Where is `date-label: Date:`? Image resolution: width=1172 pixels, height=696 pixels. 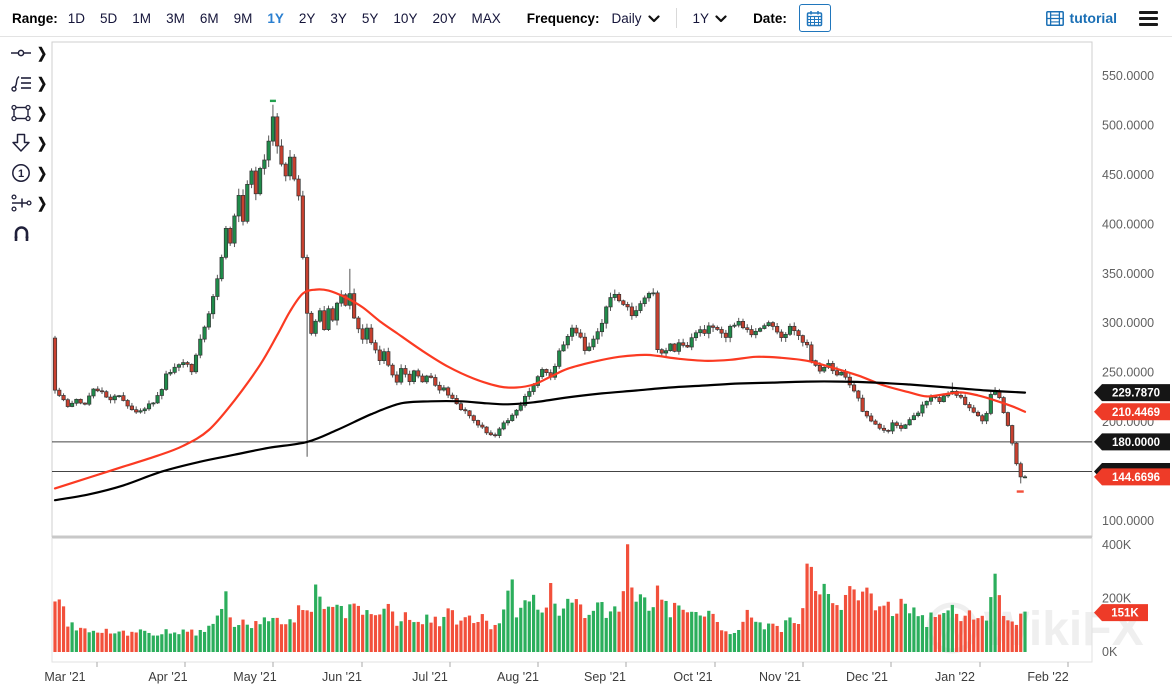 date-label: Date: is located at coordinates (770, 18).